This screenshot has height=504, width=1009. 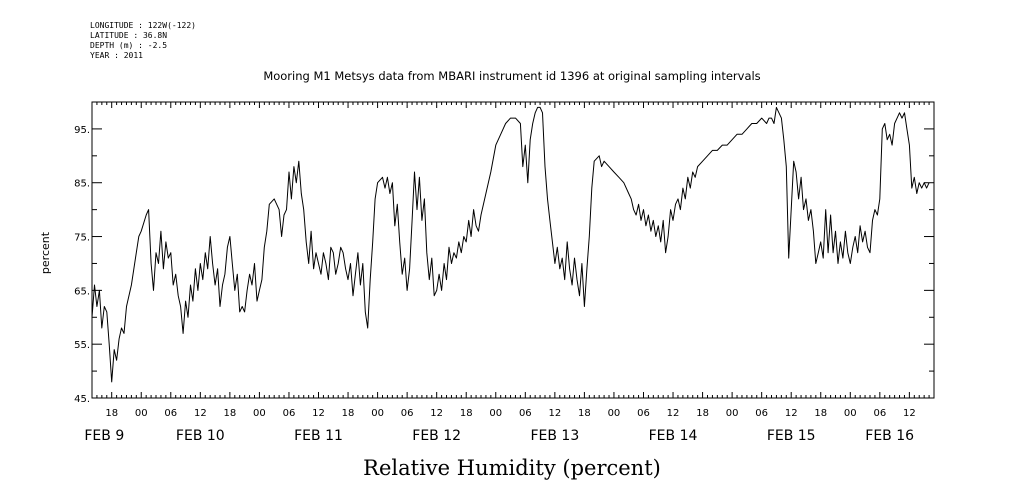 I want to click on y-tick-label: 75., so click(x=82, y=238).